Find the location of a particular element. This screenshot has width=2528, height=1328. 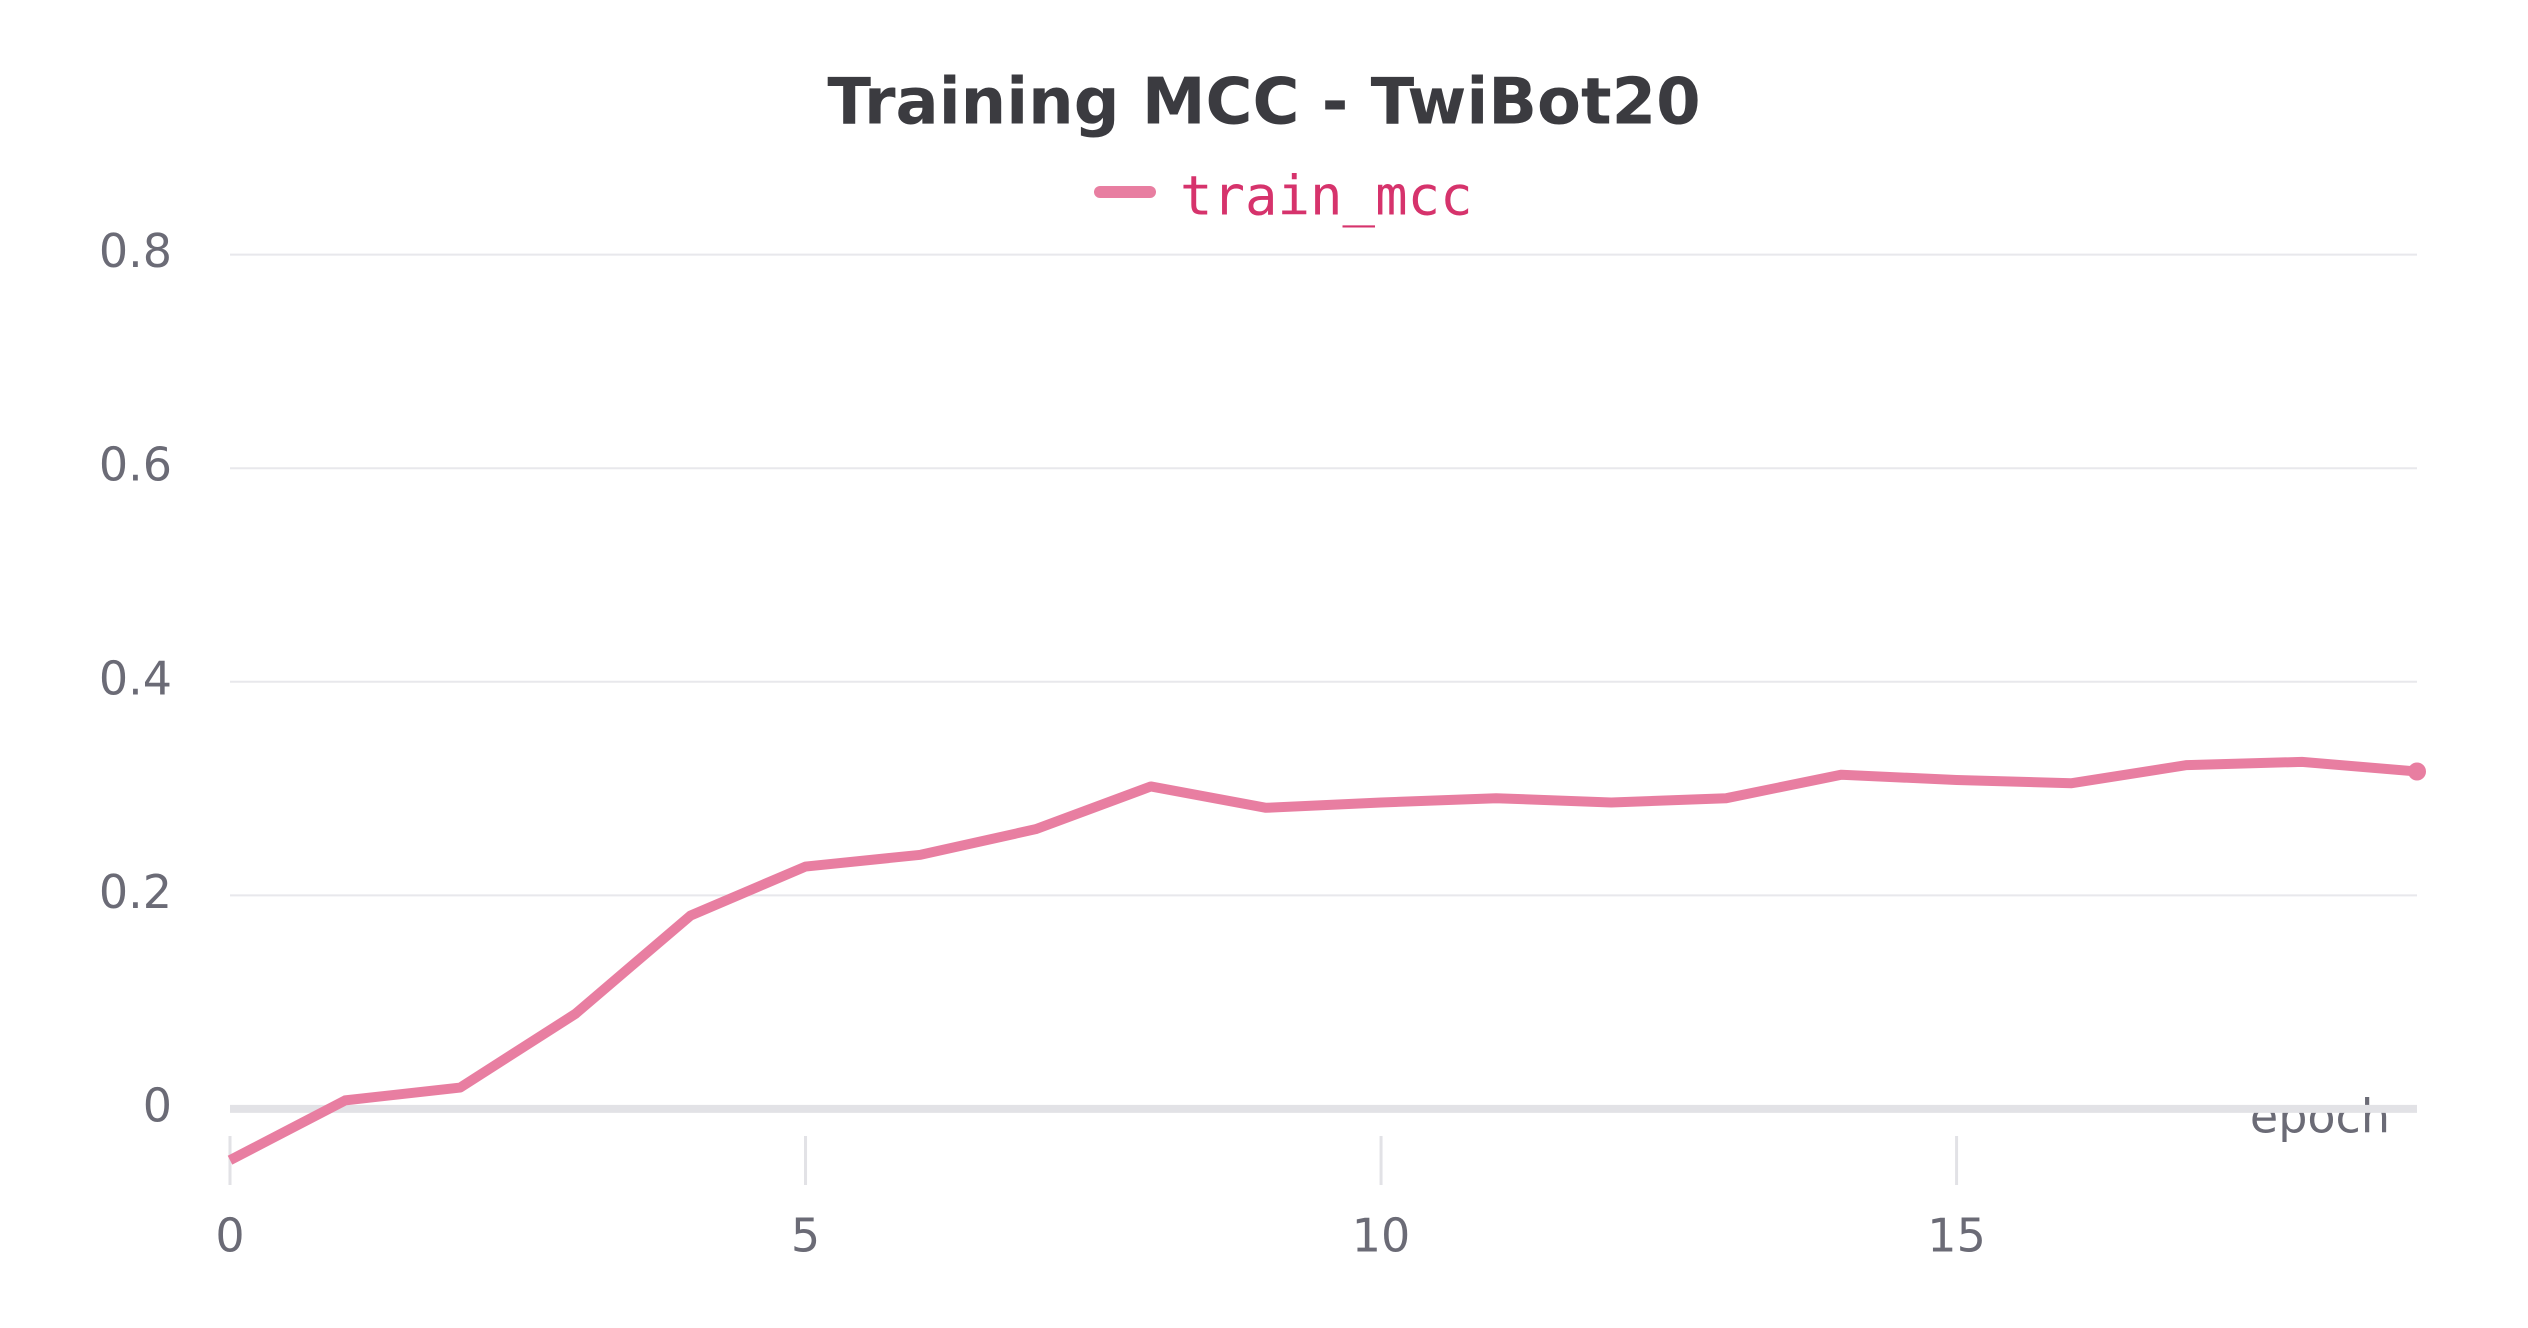

x-tick-label: 15 is located at coordinates (1956, 1236).